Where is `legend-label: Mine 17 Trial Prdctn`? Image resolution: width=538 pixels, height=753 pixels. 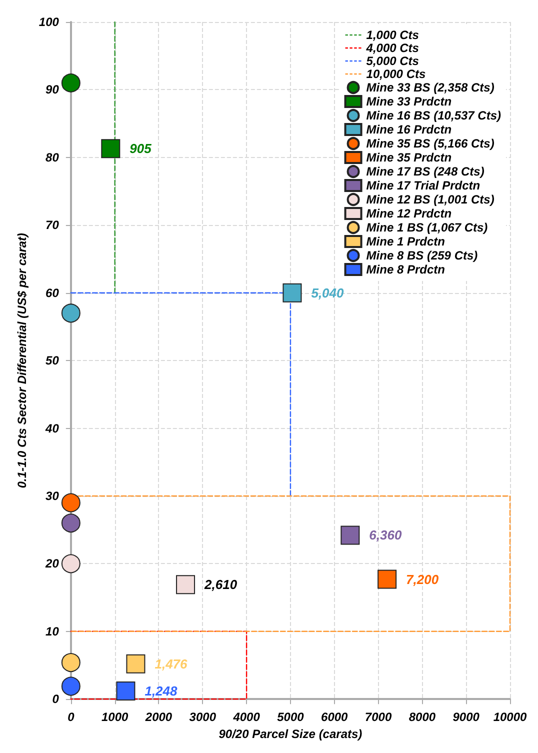
legend-label: Mine 17 Trial Prdctn is located at coordinates (423, 185).